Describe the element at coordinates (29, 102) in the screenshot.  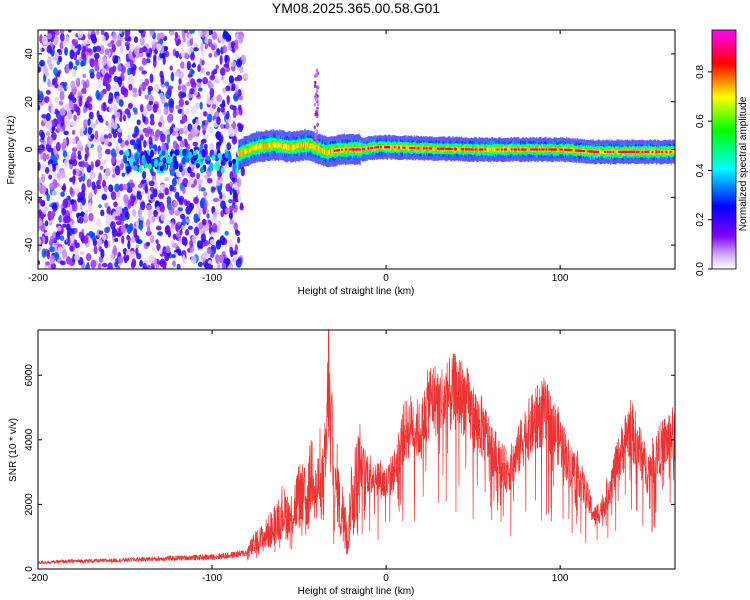
I see `y-tick-label: 20` at that location.